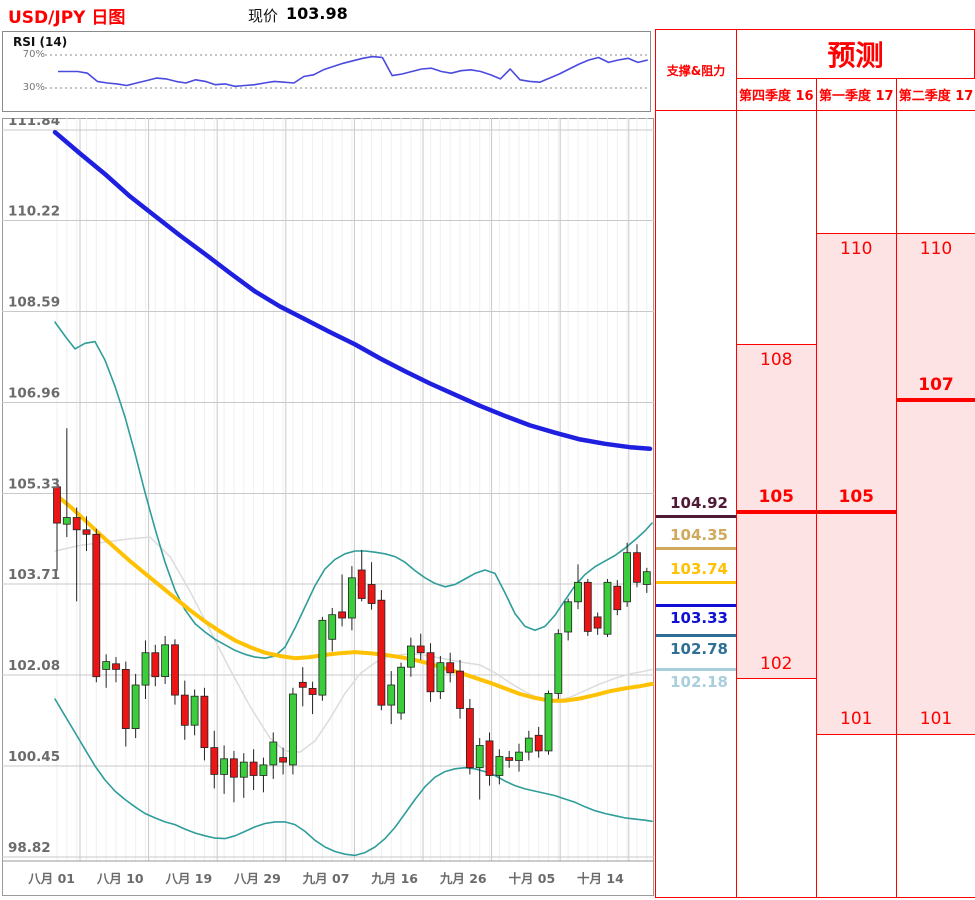  Describe the element at coordinates (34, 303) in the screenshot. I see `y-axis-label: 108.59` at that location.